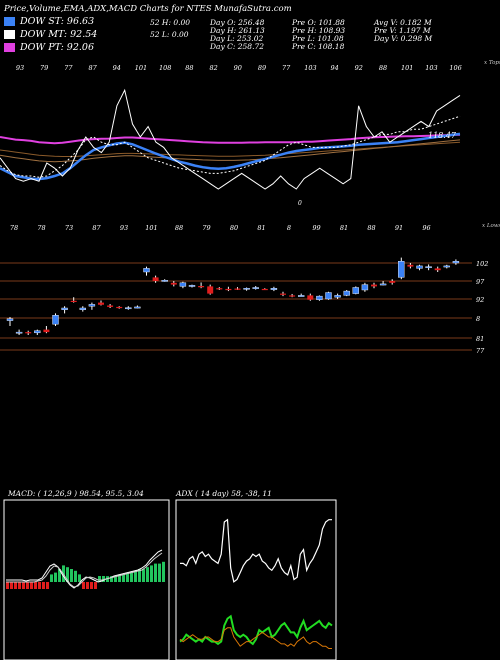 This screenshot has width=500, height=660. What do you see at coordinates (57, 21) in the screenshot?
I see `legend-label: DOW ST: 96.63` at bounding box center [57, 21].